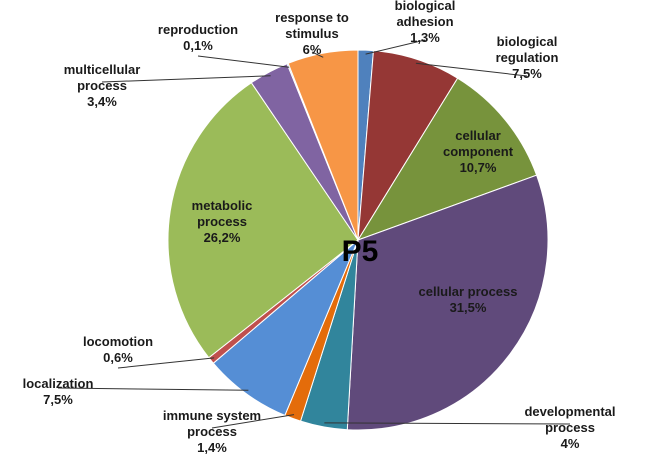 Image resolution: width=649 pixels, height=474 pixels. I want to click on slice-label: metabolic process 26,2%, so click(222, 222).